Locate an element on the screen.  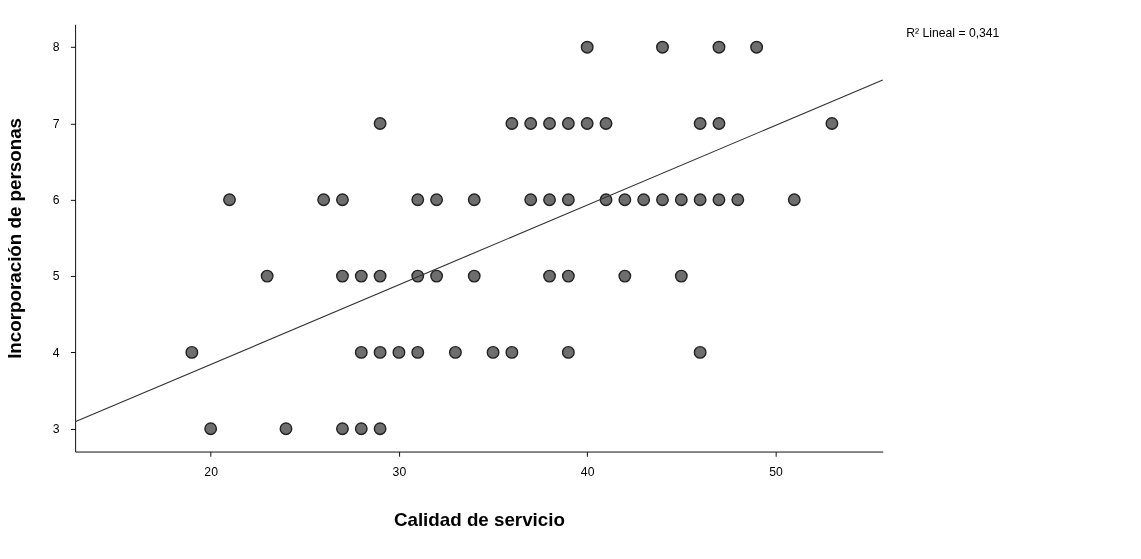
x-tick-label: 30 is located at coordinates (399, 471).